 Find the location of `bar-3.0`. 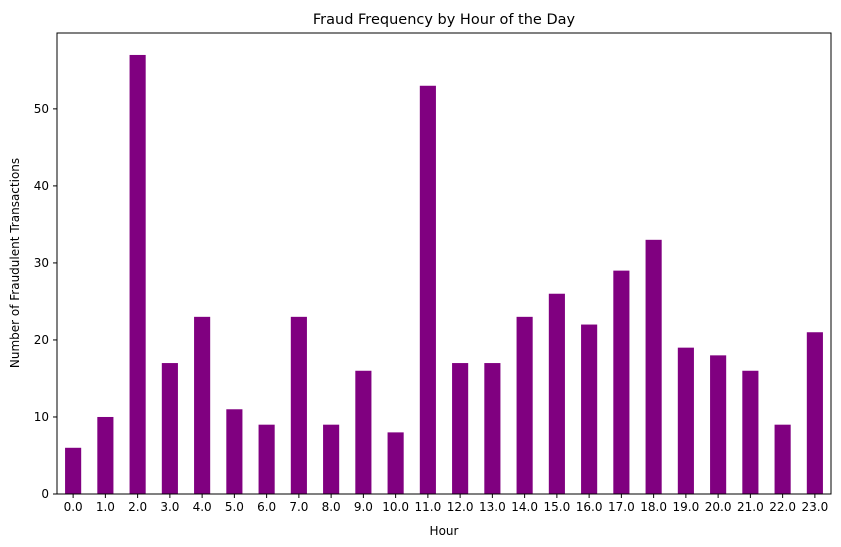

bar-3.0 is located at coordinates (169, 428).